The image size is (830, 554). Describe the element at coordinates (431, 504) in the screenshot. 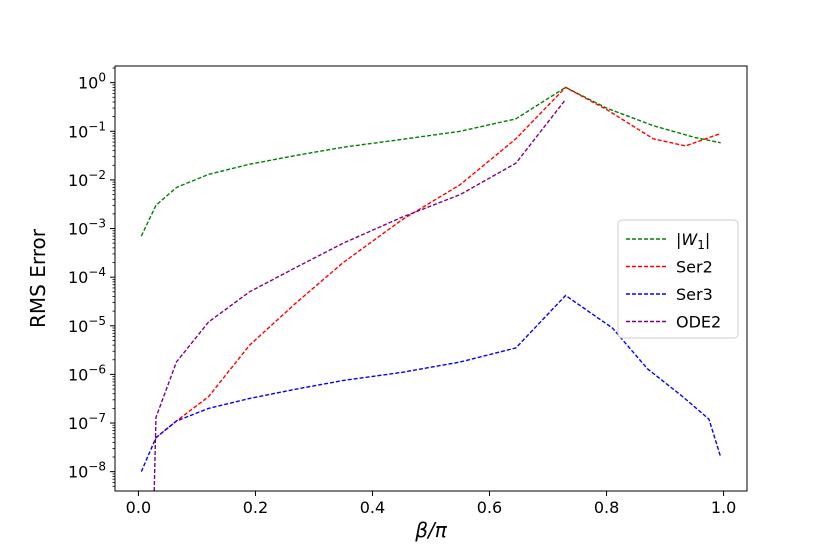

I see `x-axis: 0.0 0.2 0.4 0.6 0.8 1.0` at that location.